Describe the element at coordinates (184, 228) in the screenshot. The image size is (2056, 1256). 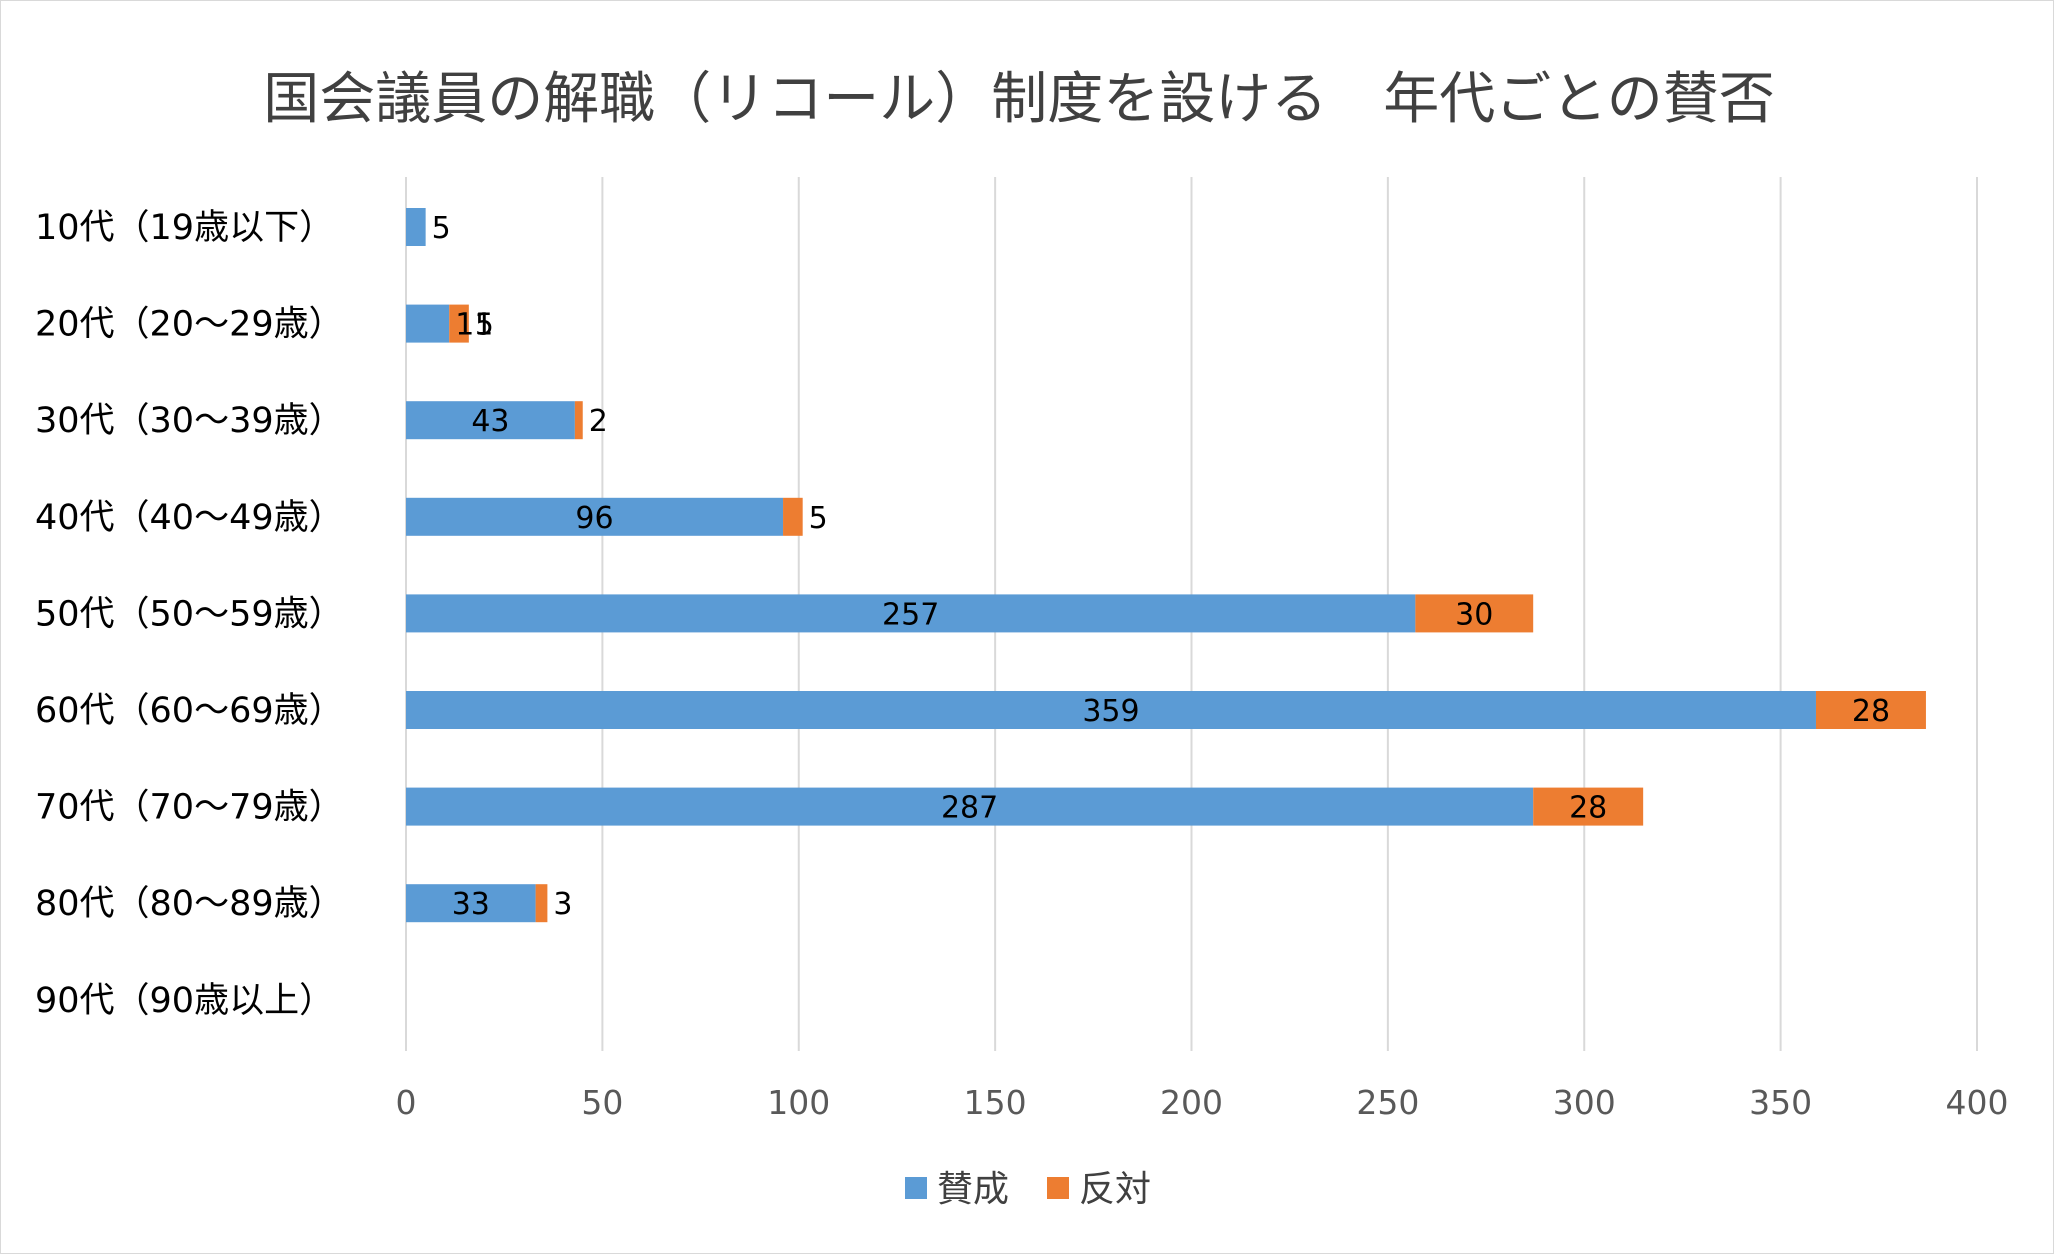
I see `category-label-0: 10代（19歳以下）` at that location.